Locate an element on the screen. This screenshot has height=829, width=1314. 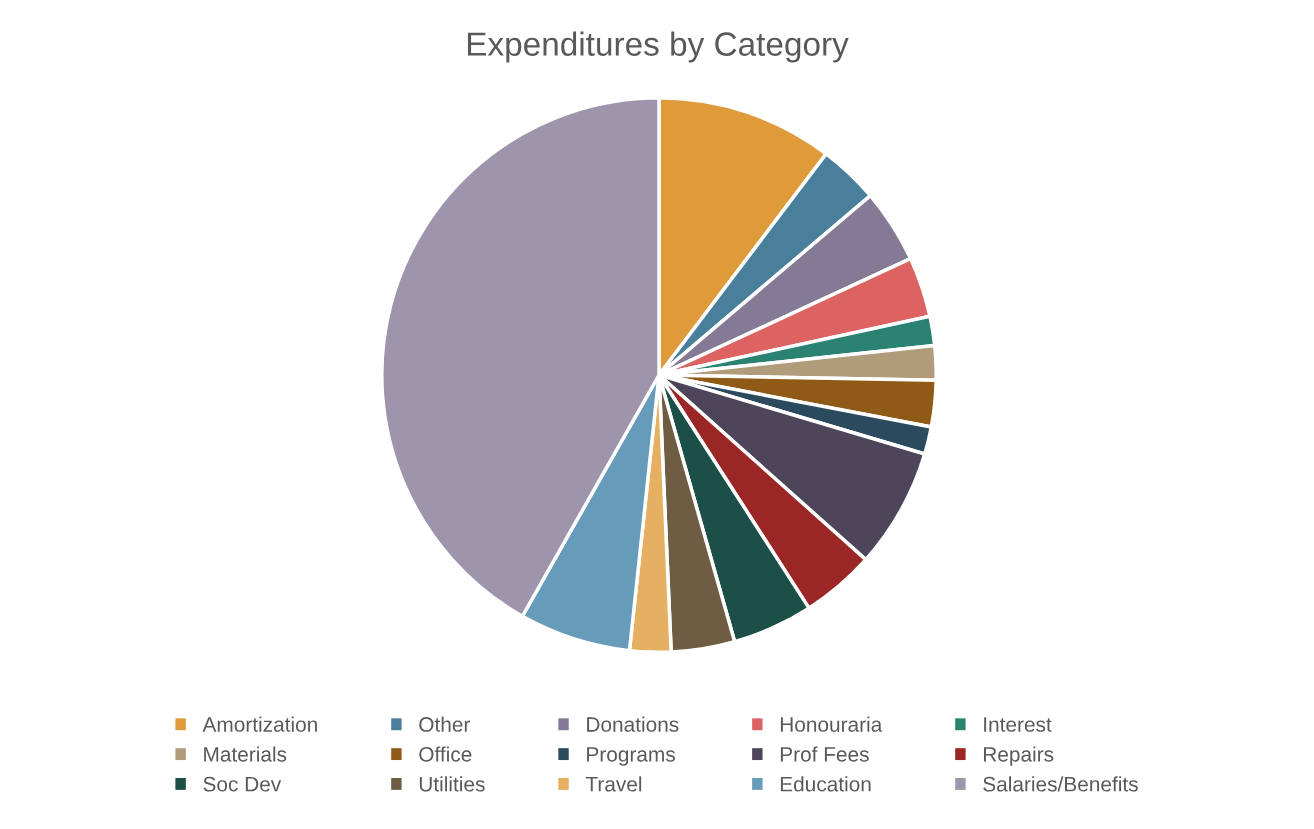
legend-label: Repairs is located at coordinates (1018, 756).